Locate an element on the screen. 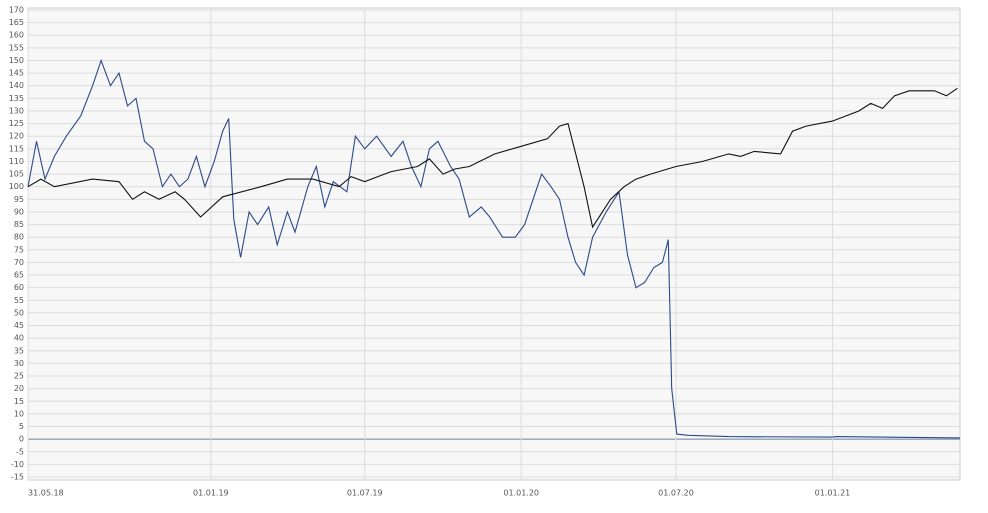 The image size is (988, 513). y-tick-label: 10 is located at coordinates (19, 413).